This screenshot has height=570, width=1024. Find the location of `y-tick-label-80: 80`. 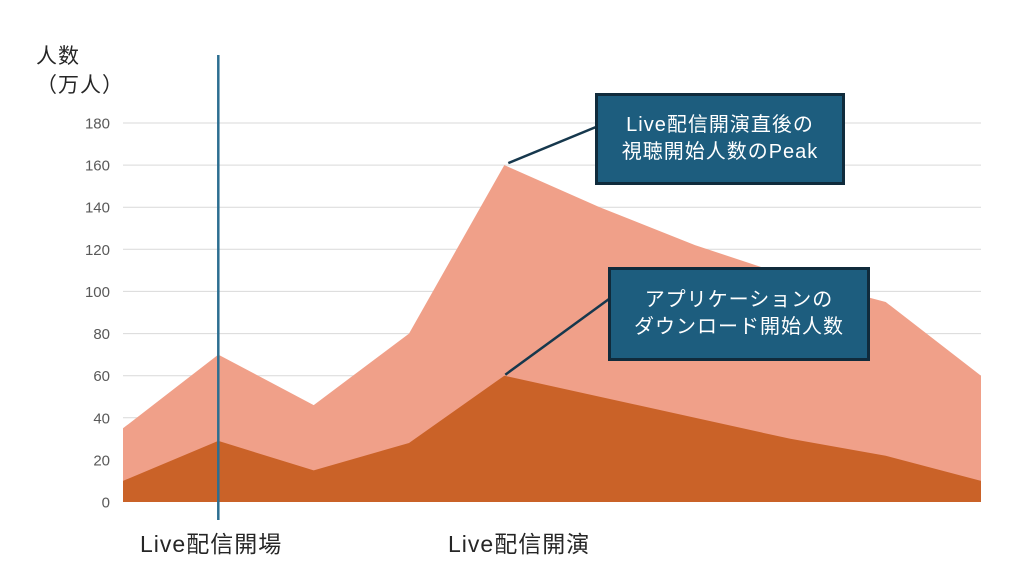

y-tick-label-80: 80 is located at coordinates (101, 334).